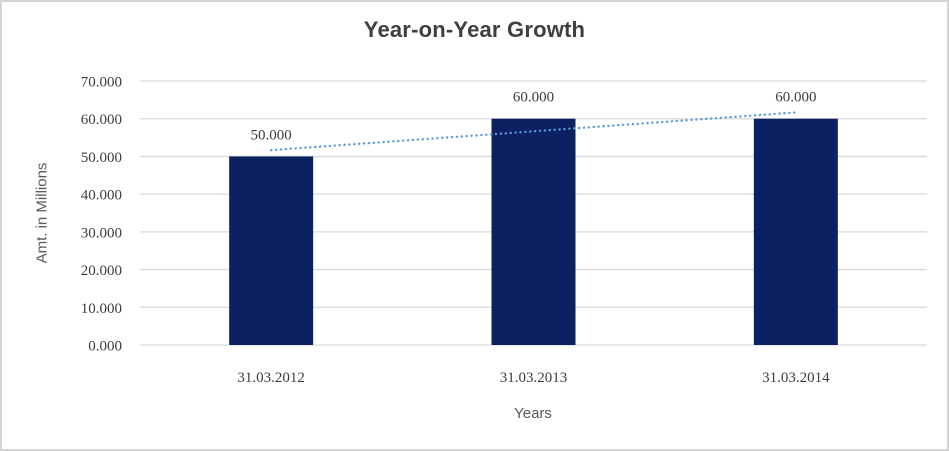 Image resolution: width=949 pixels, height=451 pixels. What do you see at coordinates (533, 413) in the screenshot?
I see `x-axis-title: Years` at bounding box center [533, 413].